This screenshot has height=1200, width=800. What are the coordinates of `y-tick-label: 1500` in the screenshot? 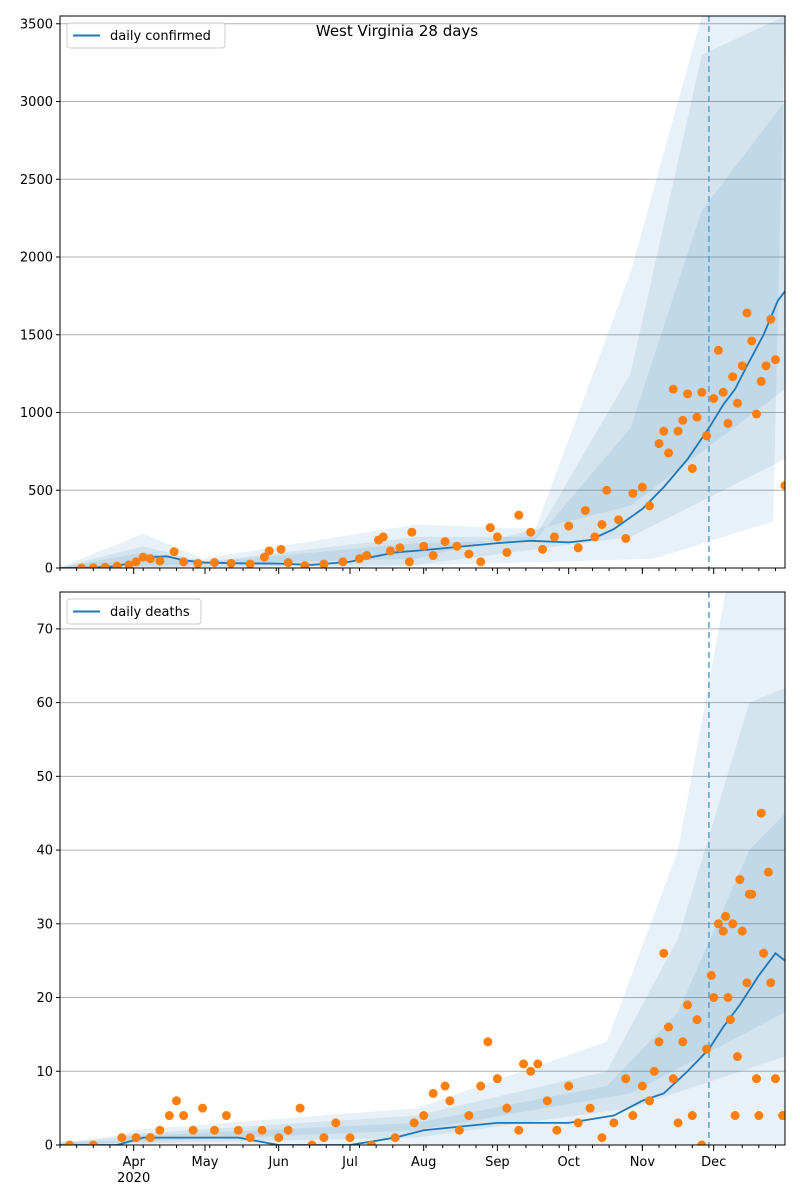 It's located at (36, 335).